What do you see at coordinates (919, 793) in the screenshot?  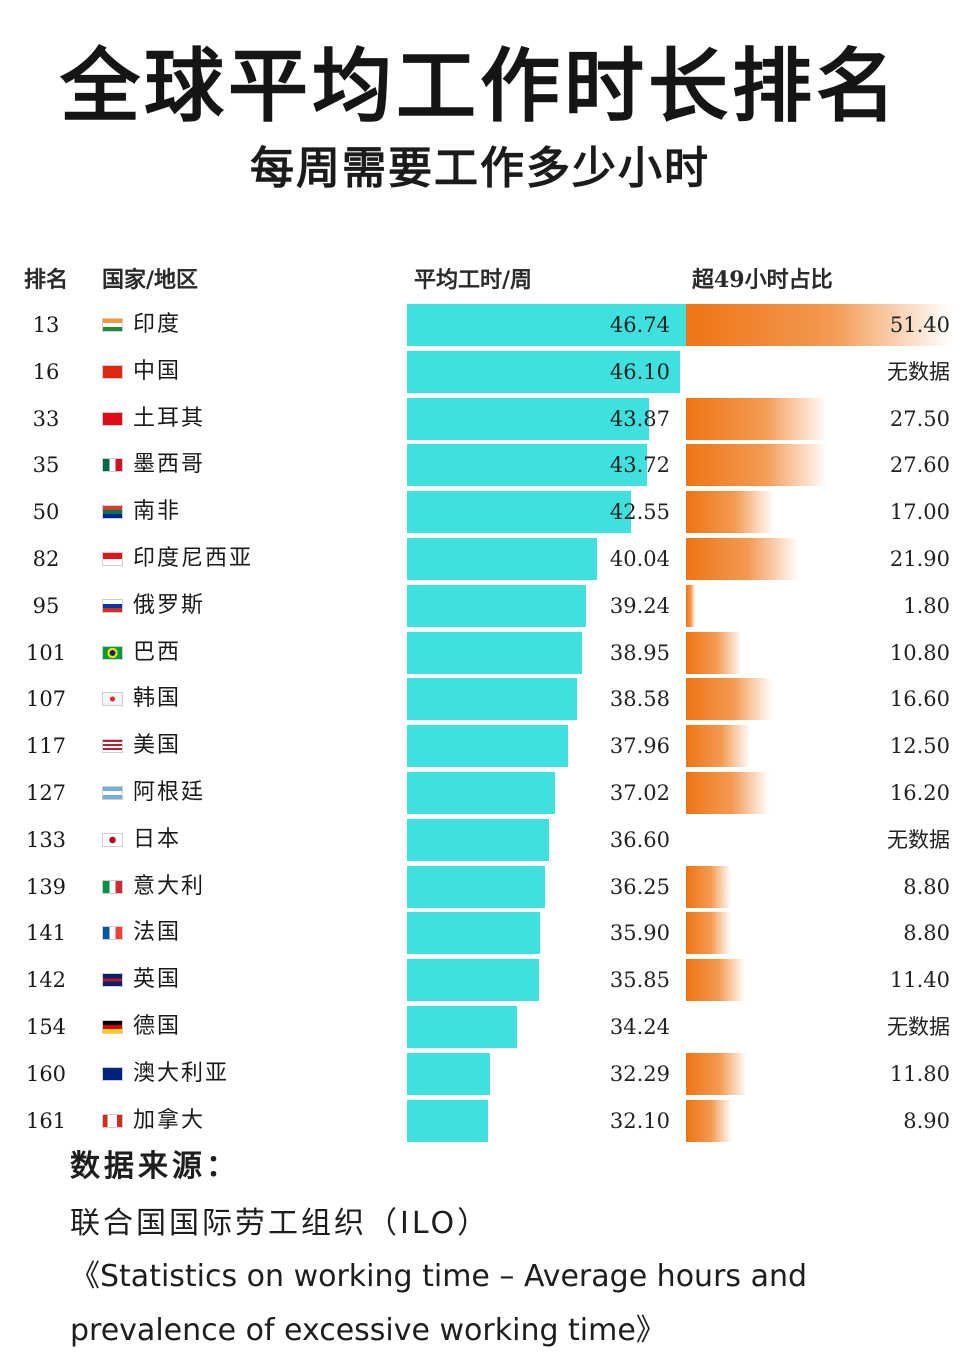 I see `over49-value: 16.20` at bounding box center [919, 793].